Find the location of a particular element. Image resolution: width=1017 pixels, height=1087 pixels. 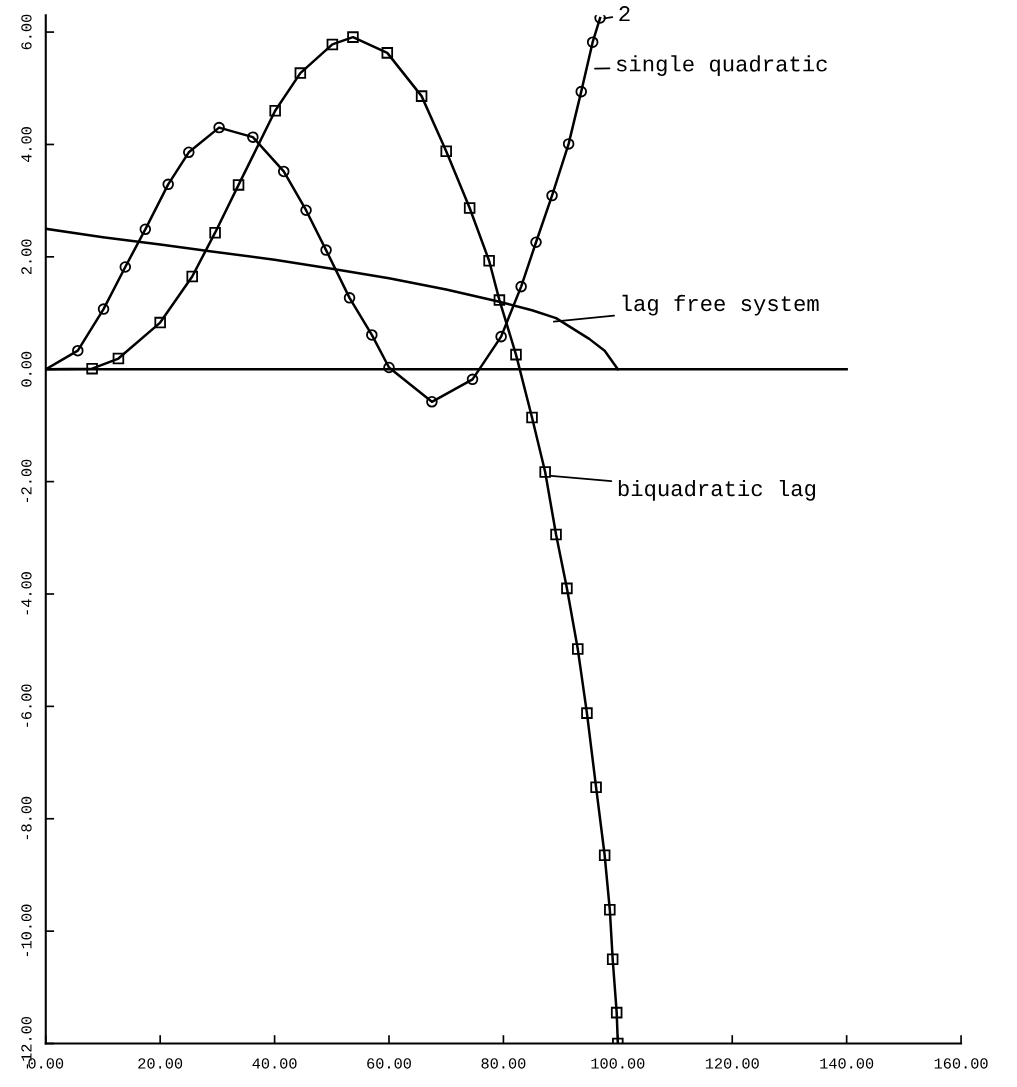

annotation: biquadratic lag is located at coordinates (717, 490).